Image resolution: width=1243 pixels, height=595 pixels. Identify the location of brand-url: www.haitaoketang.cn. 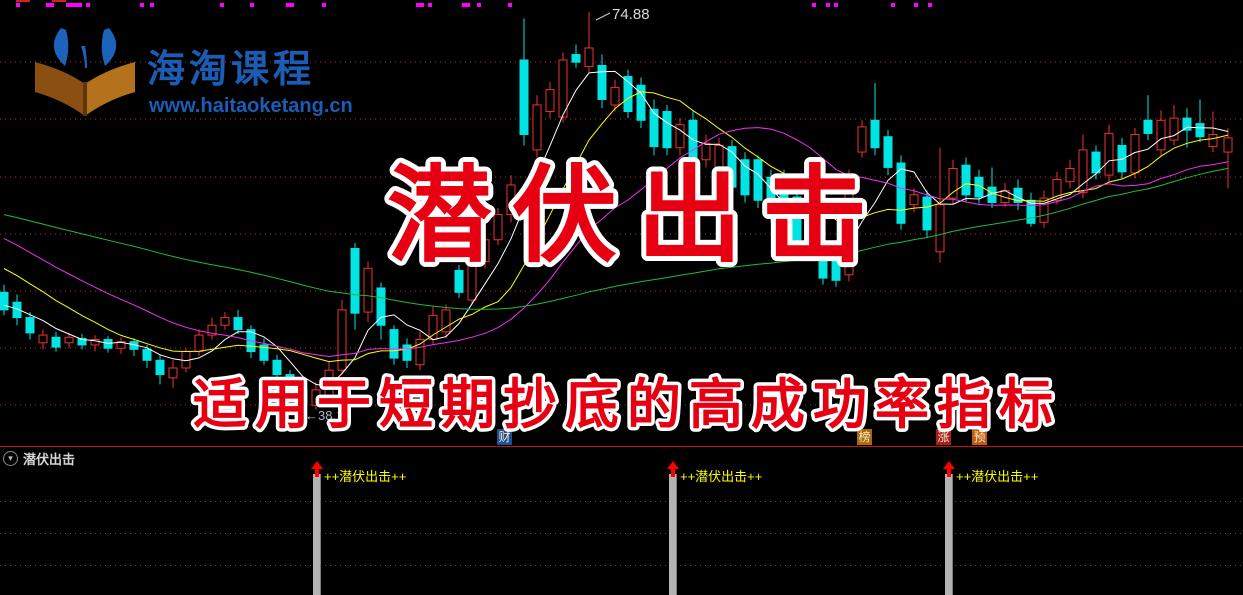
(250, 106).